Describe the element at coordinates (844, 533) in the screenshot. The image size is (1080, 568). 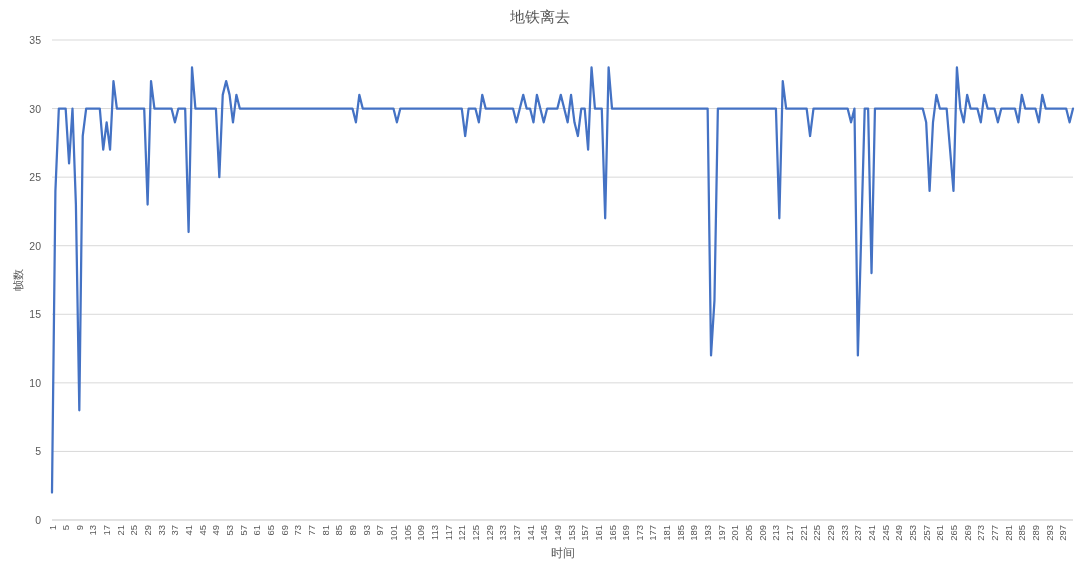
I see `x-tick-label: 233` at that location.